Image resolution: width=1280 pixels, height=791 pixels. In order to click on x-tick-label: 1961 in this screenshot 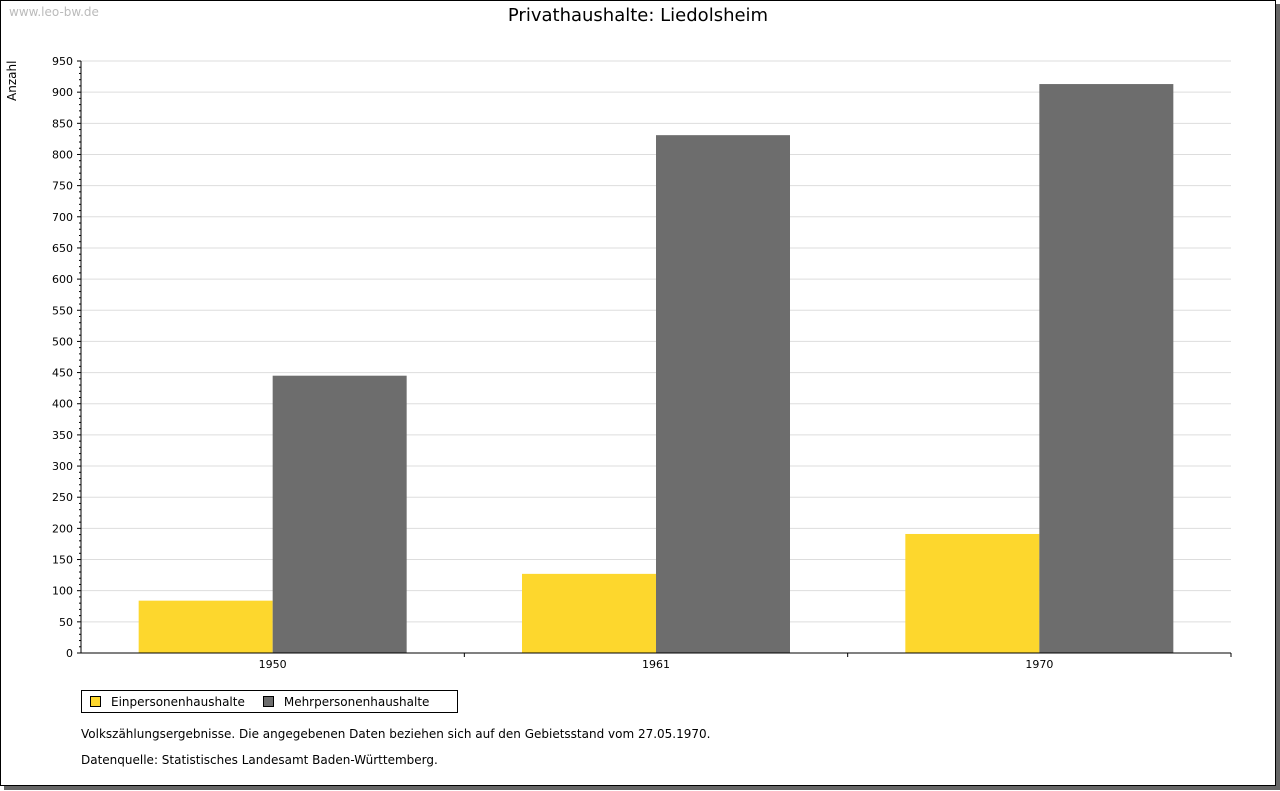, I will do `click(656, 664)`.